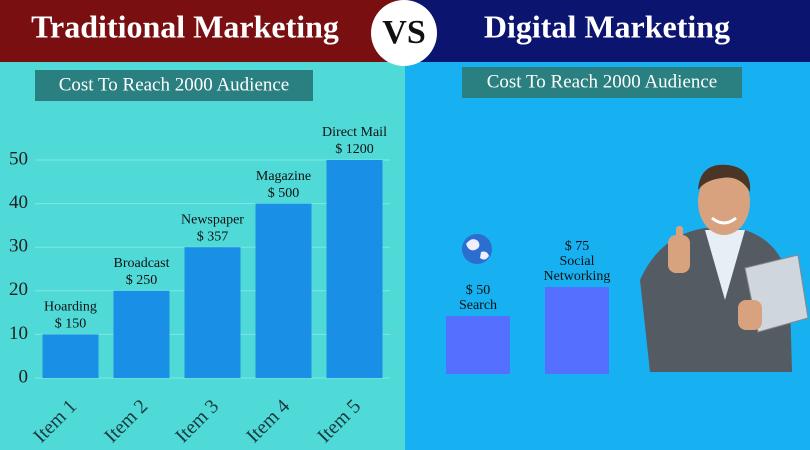 This screenshot has height=450, width=810. I want to click on bar-name: Direct Mail, so click(354, 132).